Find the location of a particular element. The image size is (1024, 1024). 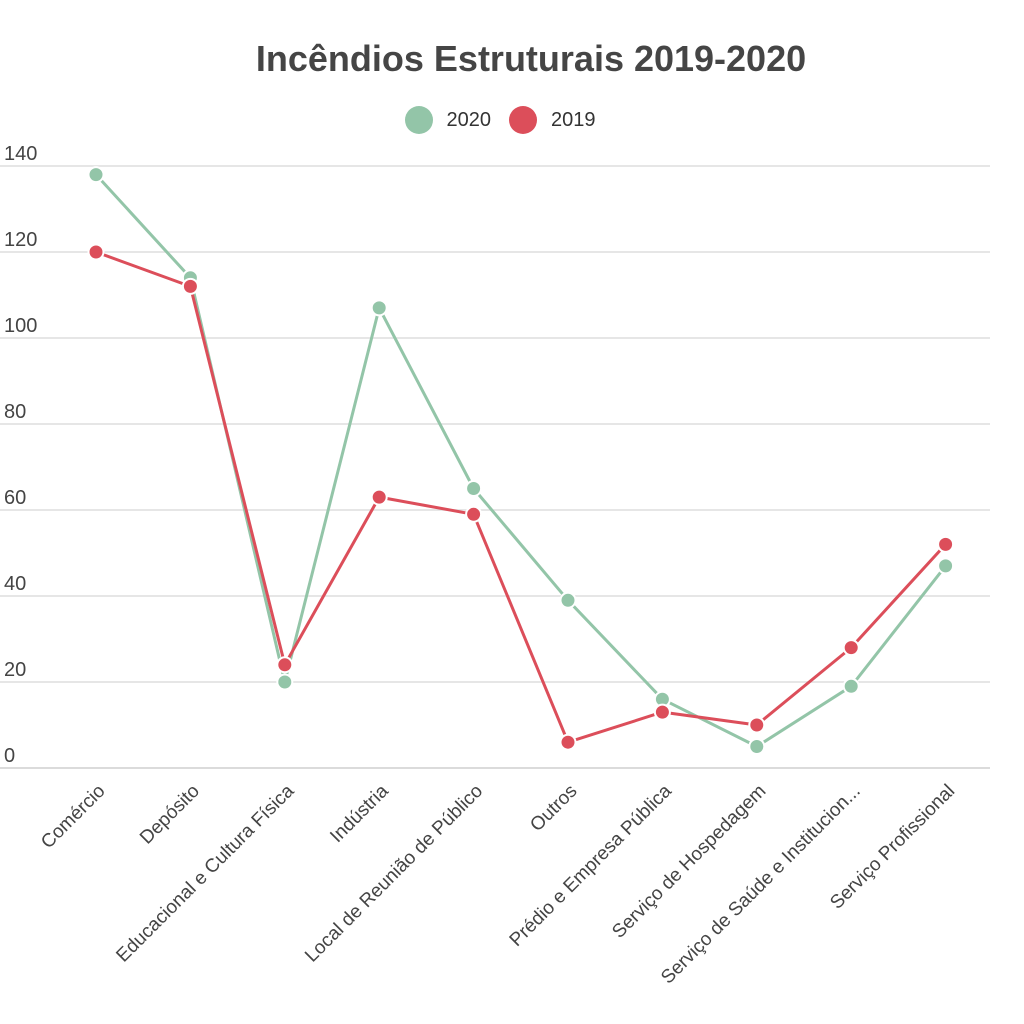

x-tick-label: Educacional e Cultura Física is located at coordinates (205, 873).